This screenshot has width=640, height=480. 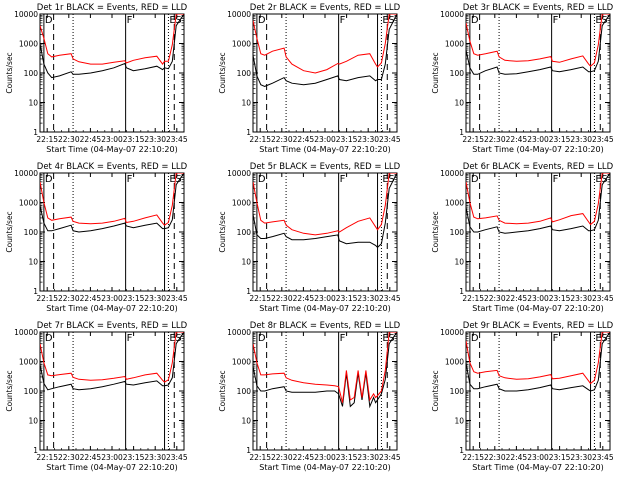 What do you see at coordinates (325, 167) in the screenshot?
I see `panel-title: Det 5r BLACK = Events, RED = LLD` at bounding box center [325, 167].